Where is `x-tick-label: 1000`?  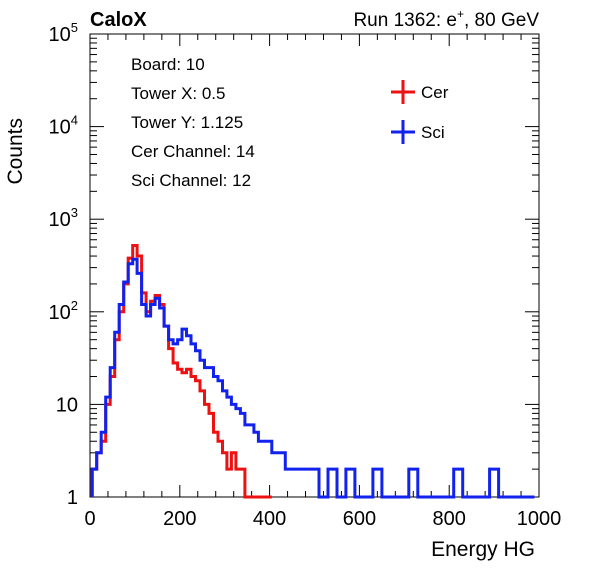
x-tick-label: 1000 is located at coordinates (539, 519).